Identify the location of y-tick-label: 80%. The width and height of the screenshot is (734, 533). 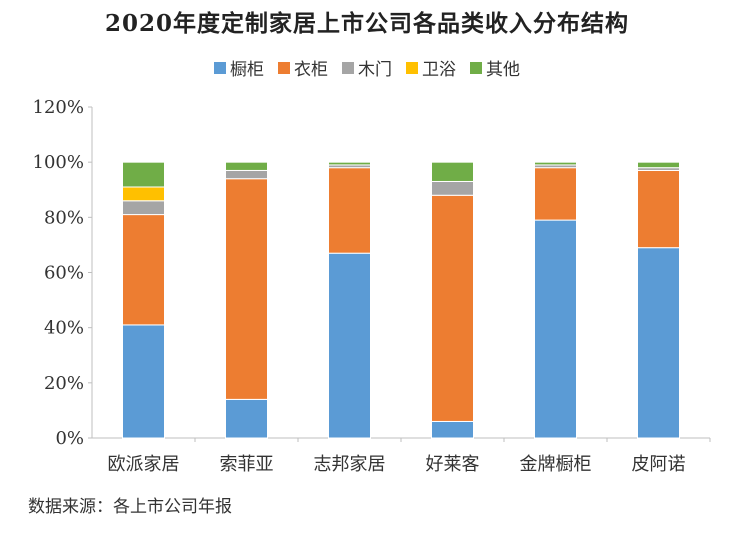
(64, 217).